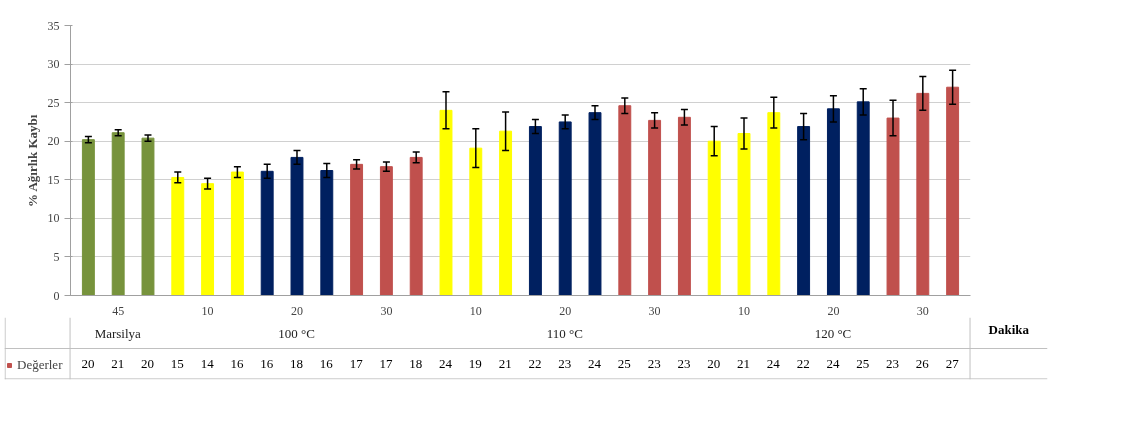 Image resolution: width=1125 pixels, height=439 pixels. I want to click on y-tick-label: 30, so click(53, 64).